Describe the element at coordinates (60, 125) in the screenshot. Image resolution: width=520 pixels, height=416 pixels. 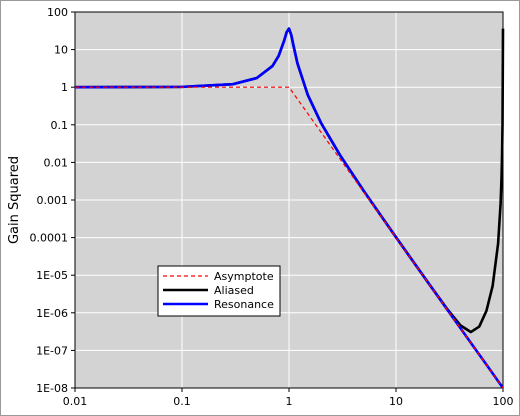
I see `y-tick-label: 0.1` at that location.